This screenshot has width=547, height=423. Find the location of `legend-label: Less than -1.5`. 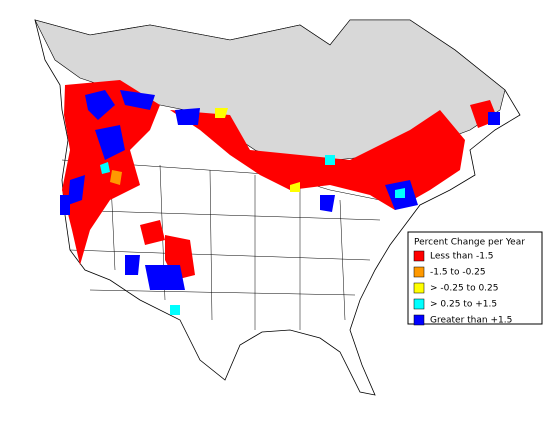

legend-label: Less than -1.5 is located at coordinates (462, 257).